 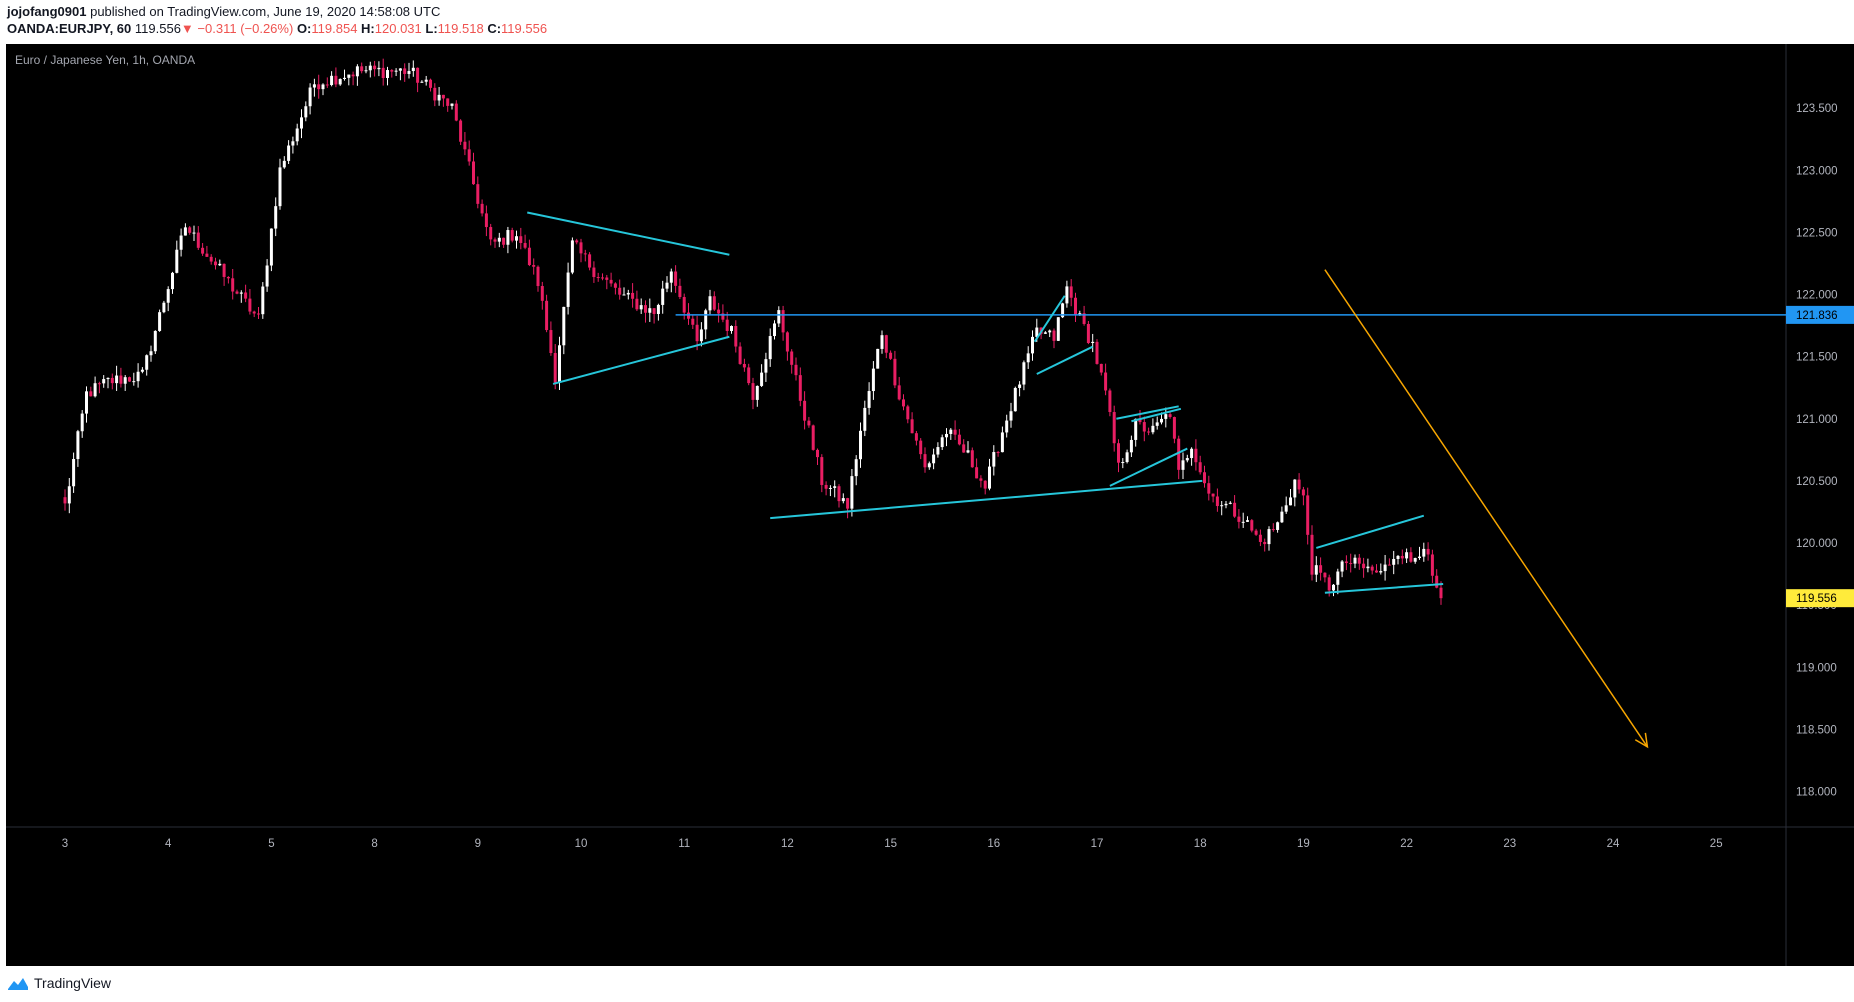 What do you see at coordinates (65, 844) in the screenshot?
I see `x-tick-label: 3` at bounding box center [65, 844].